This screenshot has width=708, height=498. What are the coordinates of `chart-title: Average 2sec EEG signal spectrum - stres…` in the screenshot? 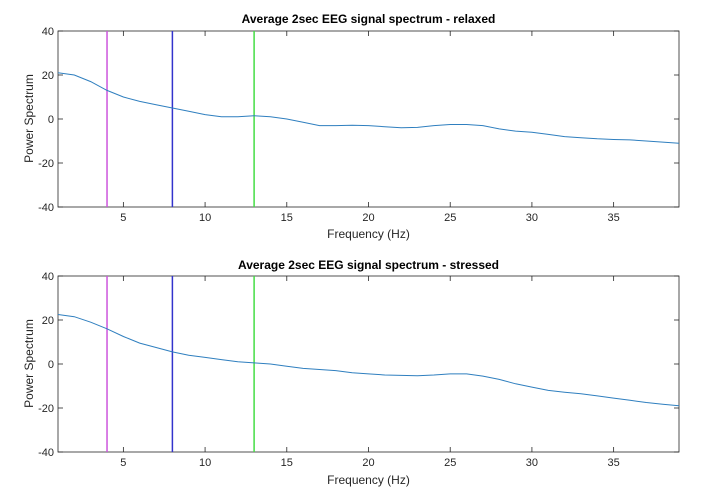 It's located at (368, 265).